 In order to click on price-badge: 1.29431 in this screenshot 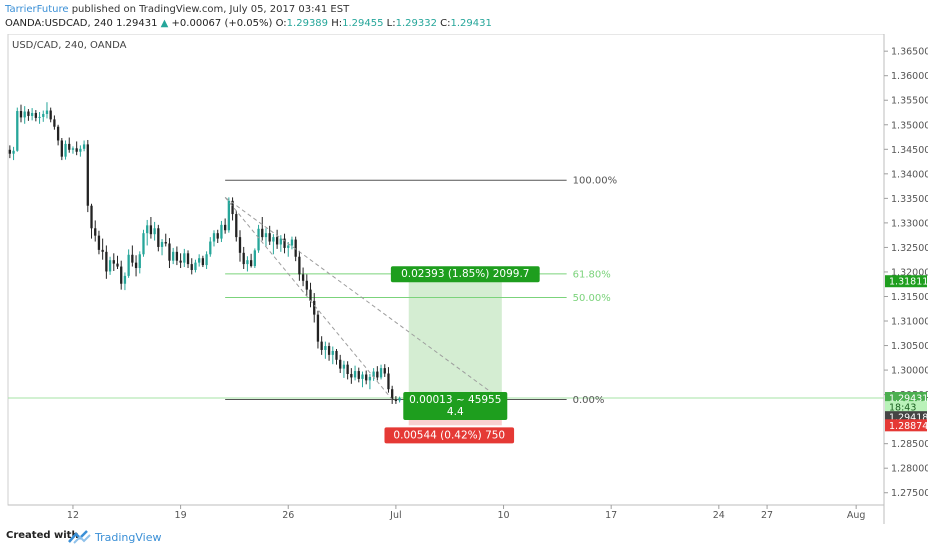, I will do `click(908, 398)`.